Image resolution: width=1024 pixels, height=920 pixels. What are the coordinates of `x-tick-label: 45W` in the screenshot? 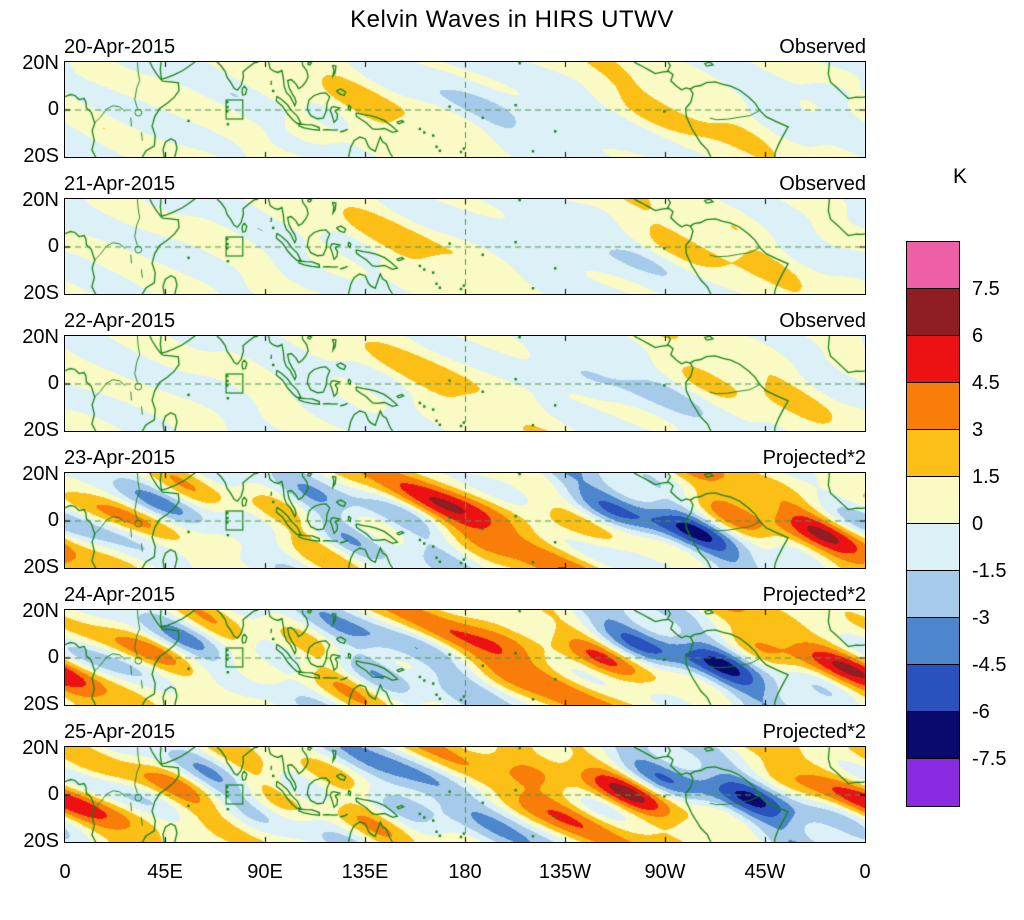 It's located at (765, 872).